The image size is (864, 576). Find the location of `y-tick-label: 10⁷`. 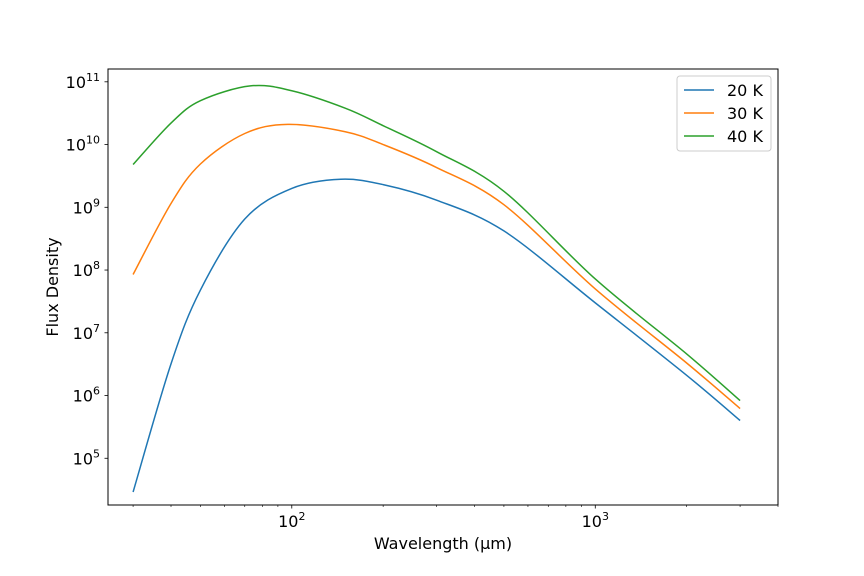

y-tick-label: 10⁷ is located at coordinates (86, 332).